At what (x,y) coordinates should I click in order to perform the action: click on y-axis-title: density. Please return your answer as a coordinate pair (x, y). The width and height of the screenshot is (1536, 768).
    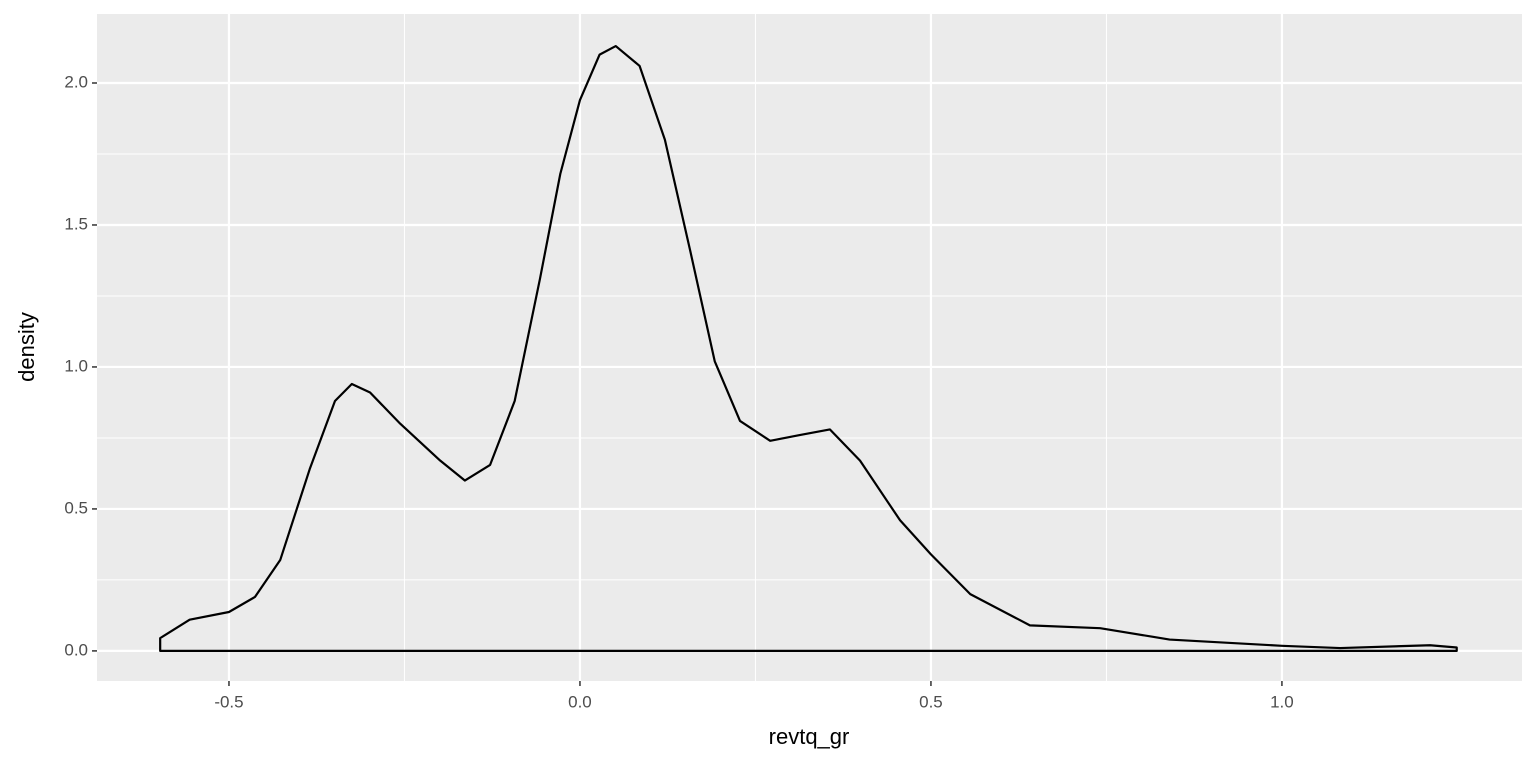
    Looking at the image, I should click on (26, 347).